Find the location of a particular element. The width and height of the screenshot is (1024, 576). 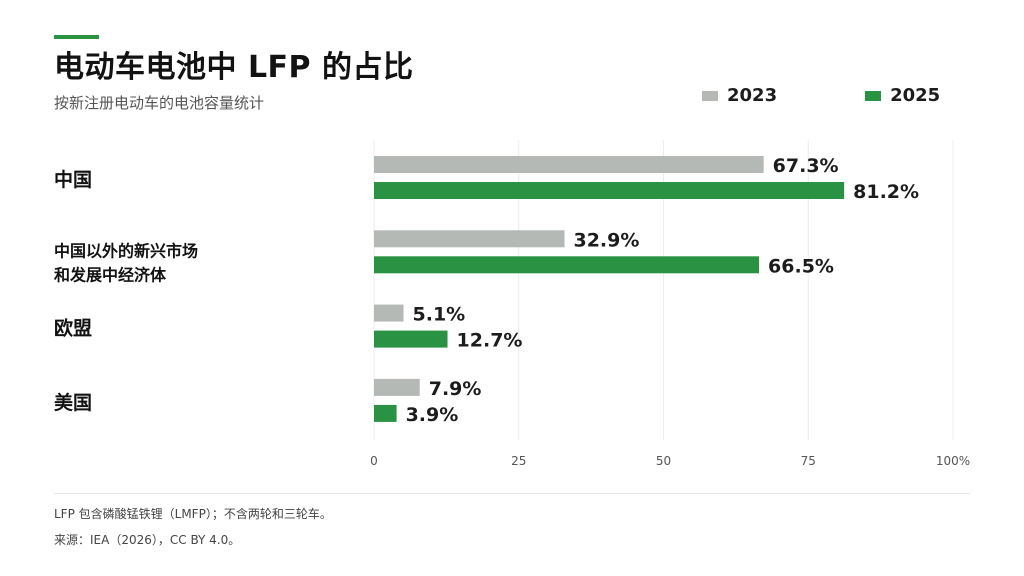

category-label: 美国 is located at coordinates (73, 402).